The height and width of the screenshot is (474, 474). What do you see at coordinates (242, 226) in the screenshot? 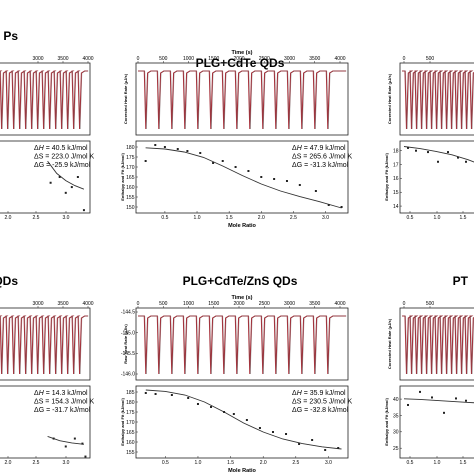
I see `bottom-x-axis-label: Mole Ratio` at bounding box center [242, 226].